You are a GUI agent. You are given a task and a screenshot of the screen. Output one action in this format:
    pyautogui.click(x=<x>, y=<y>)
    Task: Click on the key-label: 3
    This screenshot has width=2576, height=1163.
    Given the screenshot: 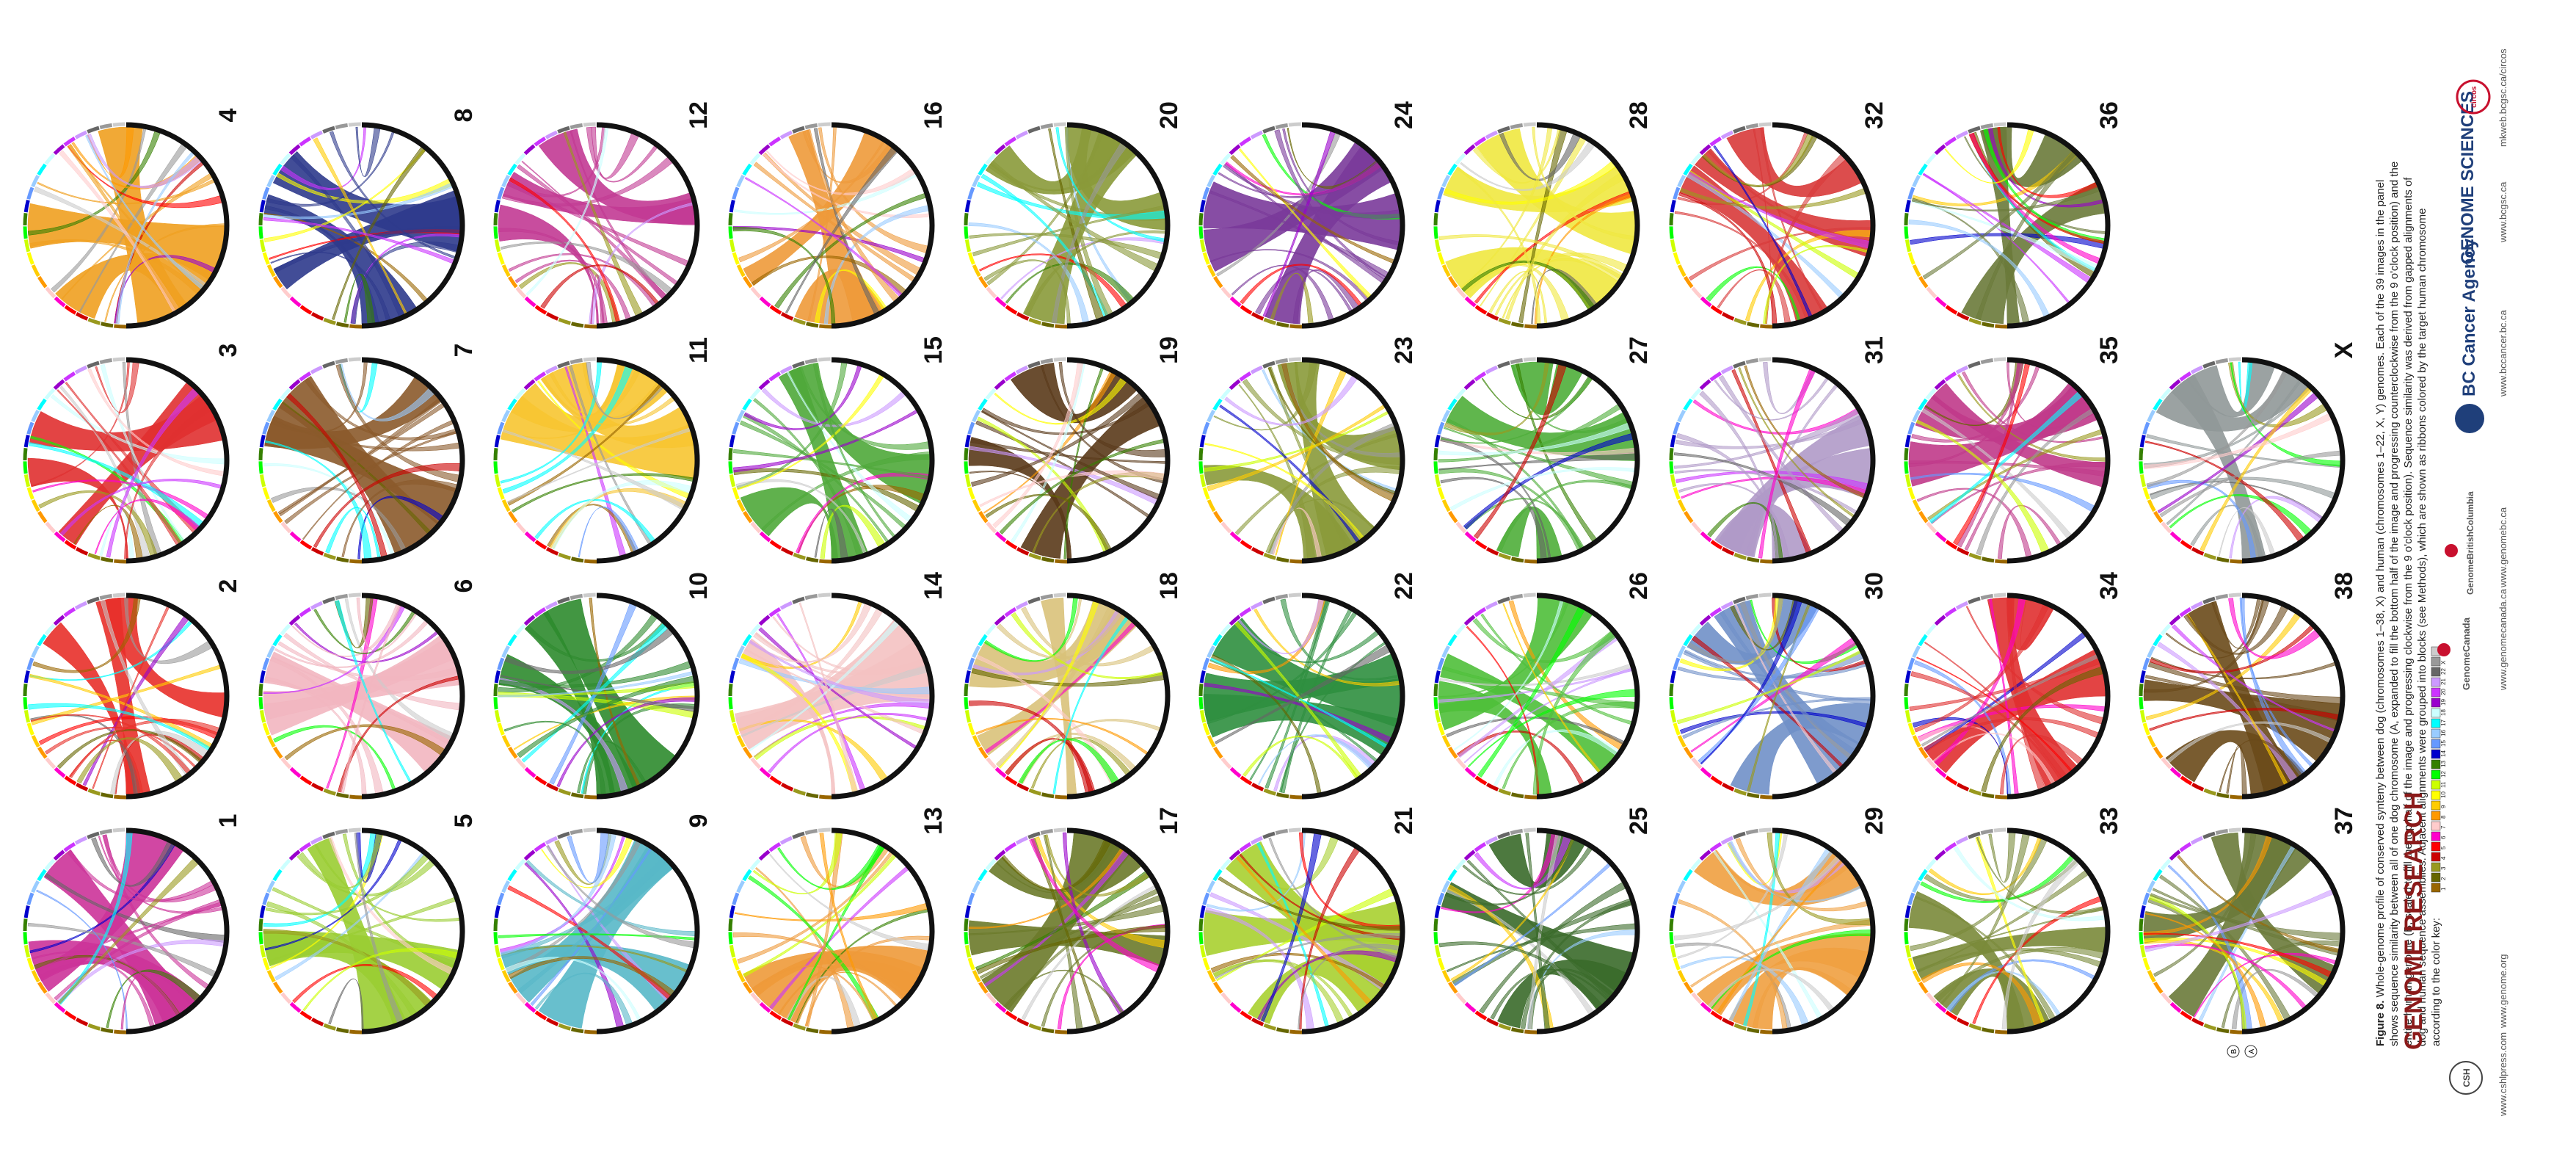 What is the action you would take?
    pyautogui.click(x=2443, y=868)
    